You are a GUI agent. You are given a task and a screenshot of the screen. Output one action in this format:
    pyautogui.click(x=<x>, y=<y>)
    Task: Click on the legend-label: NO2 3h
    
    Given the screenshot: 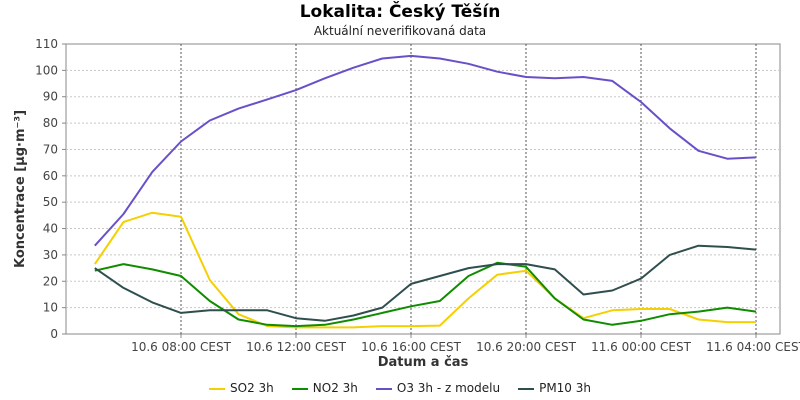 What is the action you would take?
    pyautogui.click(x=335, y=388)
    